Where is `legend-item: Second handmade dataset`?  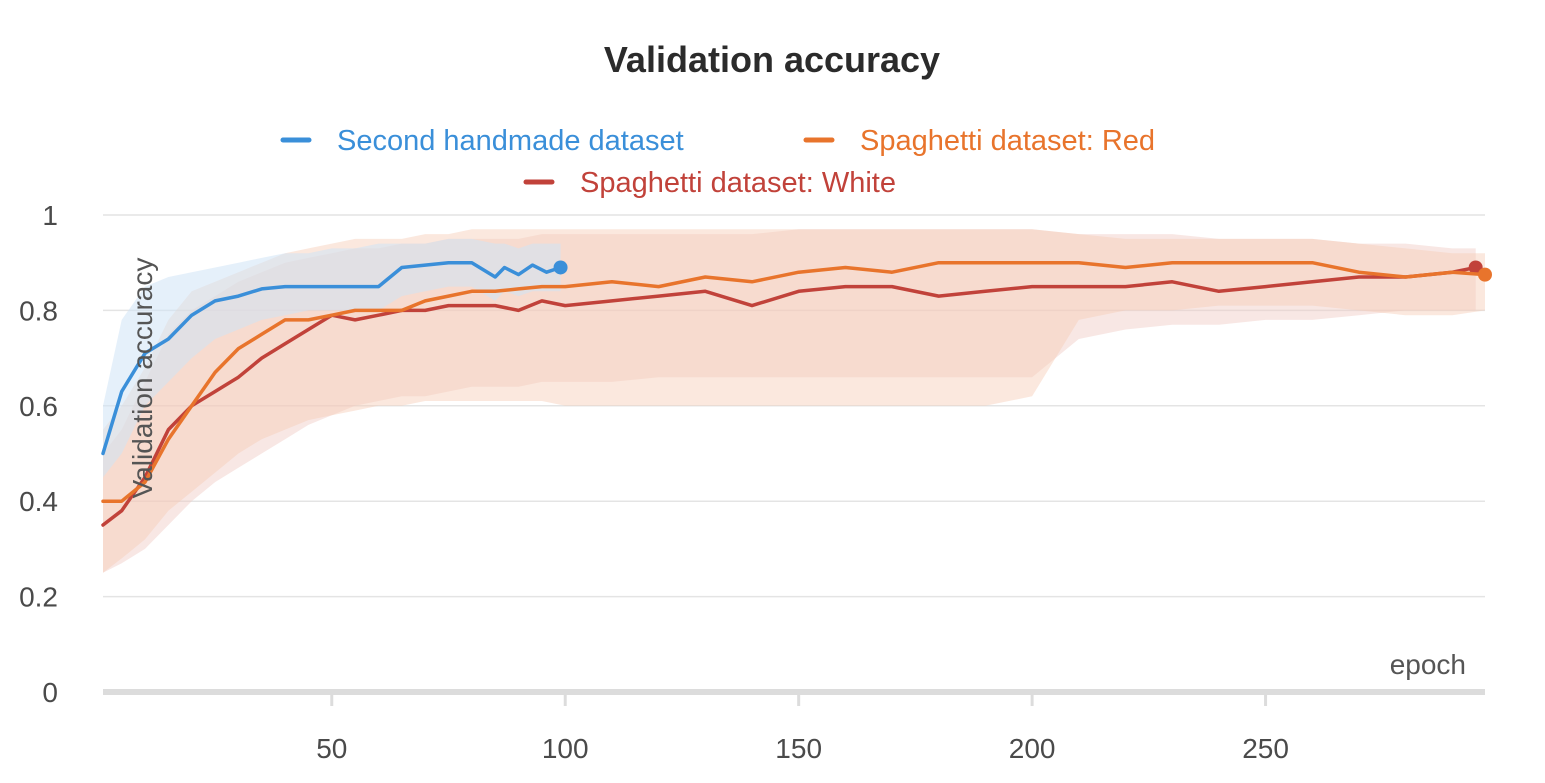 legend-item: Second handmade dataset is located at coordinates (482, 141).